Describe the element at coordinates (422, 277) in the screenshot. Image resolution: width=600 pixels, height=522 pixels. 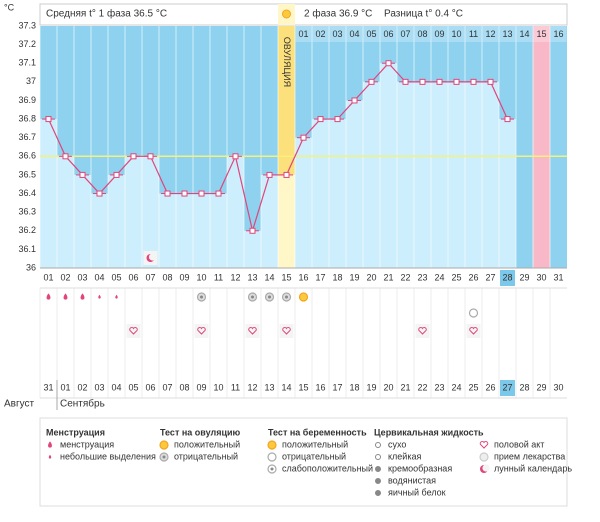
I see `day-label: 23` at that location.